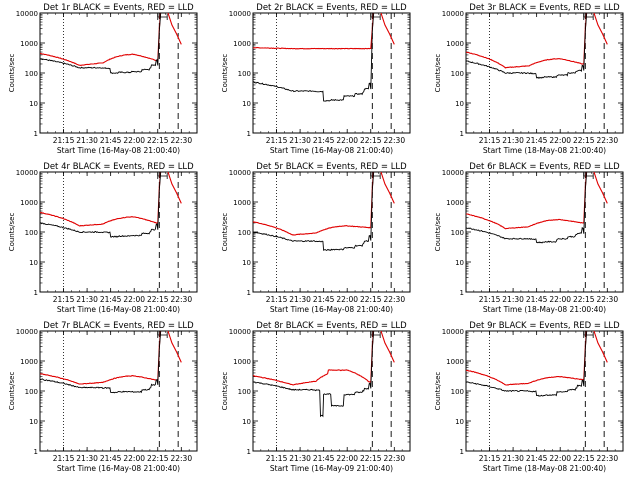 The height and width of the screenshot is (480, 640). I want to click on panel-title: Det 2r BLACK = Events, RED = LLD, so click(331, 8).